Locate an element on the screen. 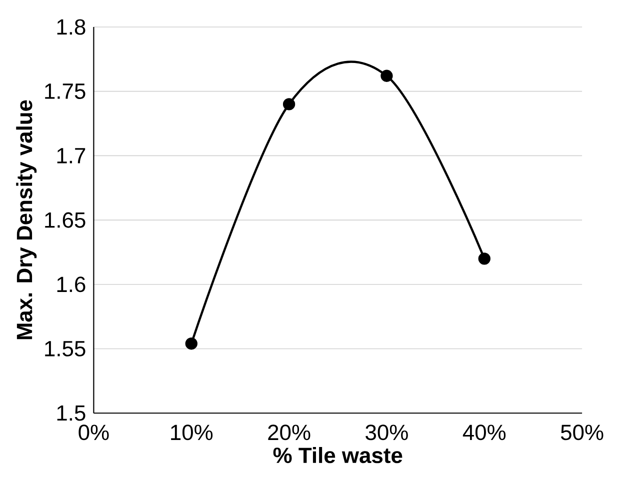  y-axis-title: Max. Dry Density value is located at coordinates (26, 220).